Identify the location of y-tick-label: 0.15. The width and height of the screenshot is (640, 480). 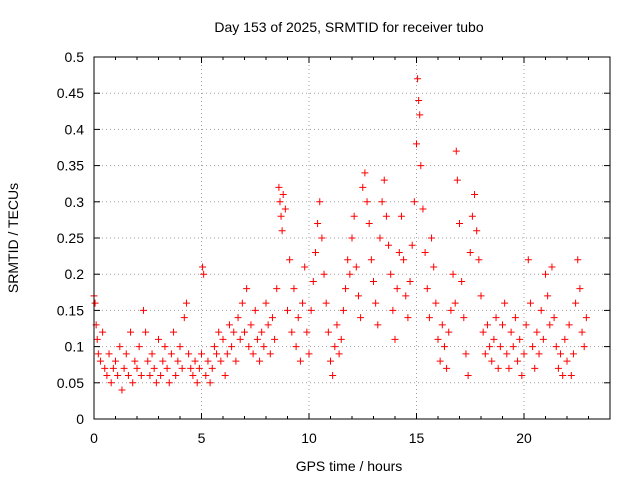
(70, 310).